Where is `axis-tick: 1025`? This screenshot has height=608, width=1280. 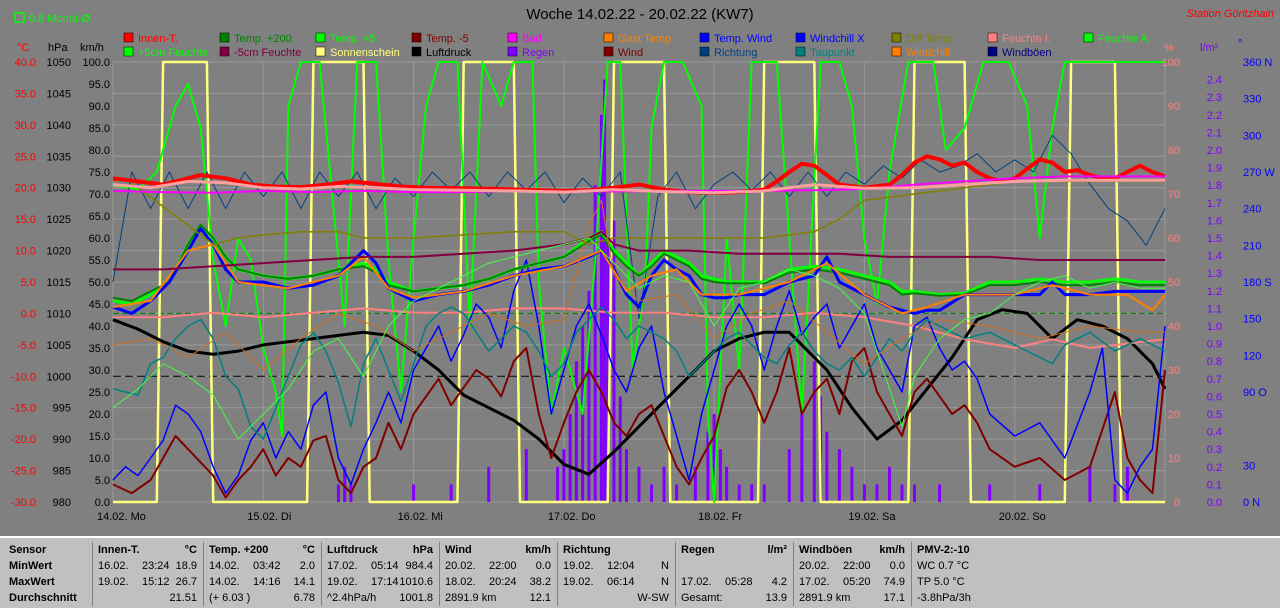
axis-tick: 1025 is located at coordinates (59, 220).